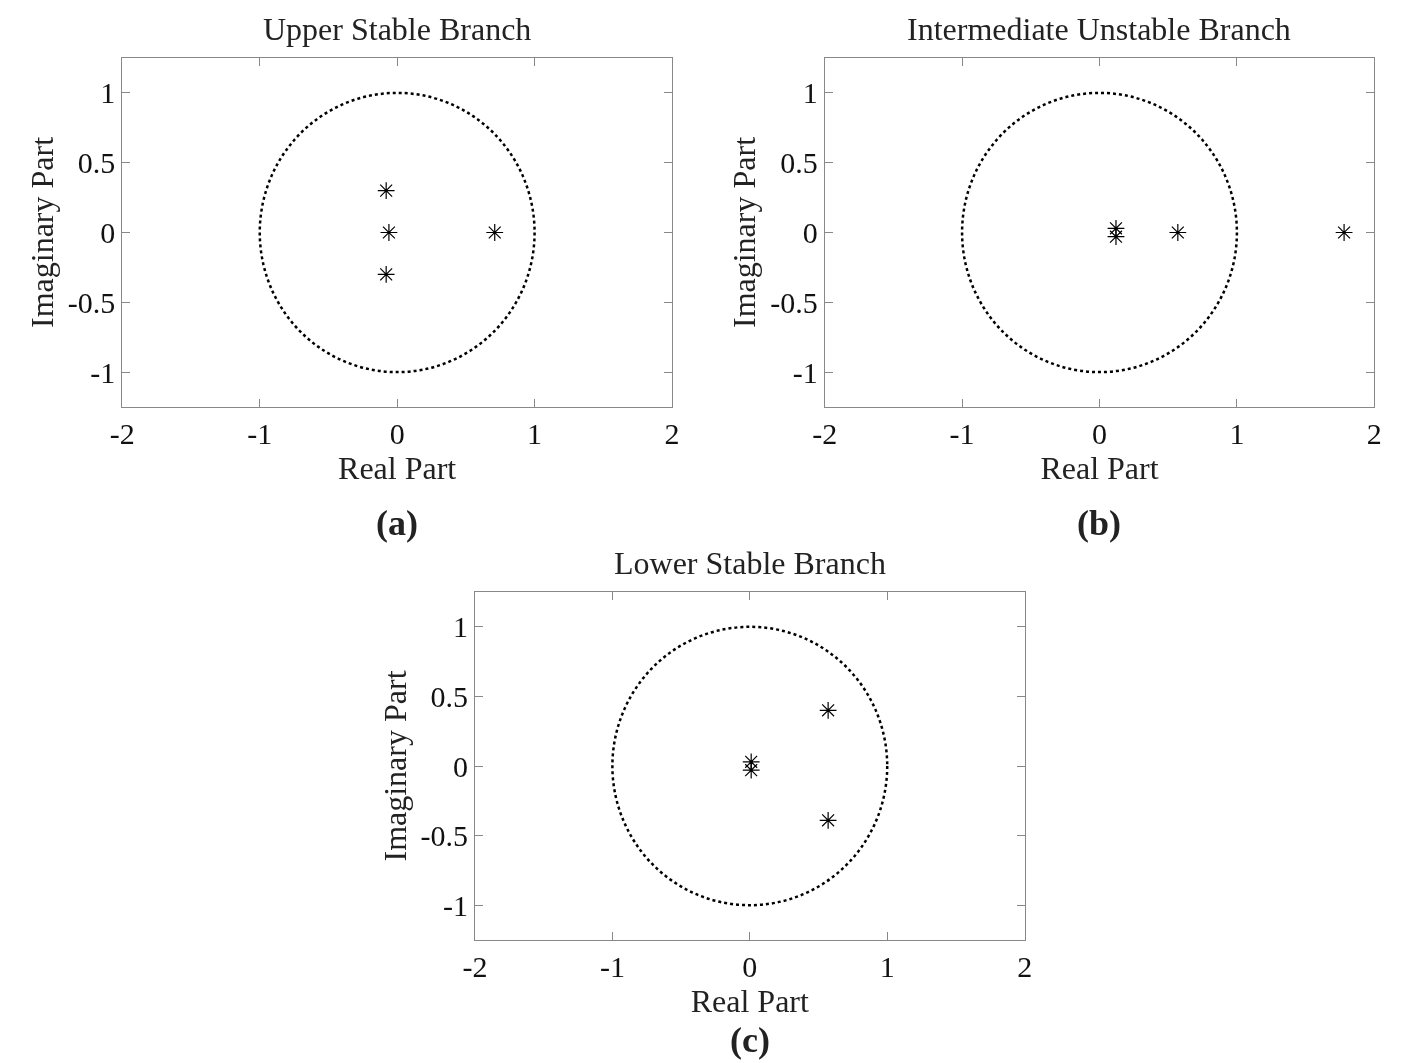  I want to click on text: (b), so click(1099, 523).